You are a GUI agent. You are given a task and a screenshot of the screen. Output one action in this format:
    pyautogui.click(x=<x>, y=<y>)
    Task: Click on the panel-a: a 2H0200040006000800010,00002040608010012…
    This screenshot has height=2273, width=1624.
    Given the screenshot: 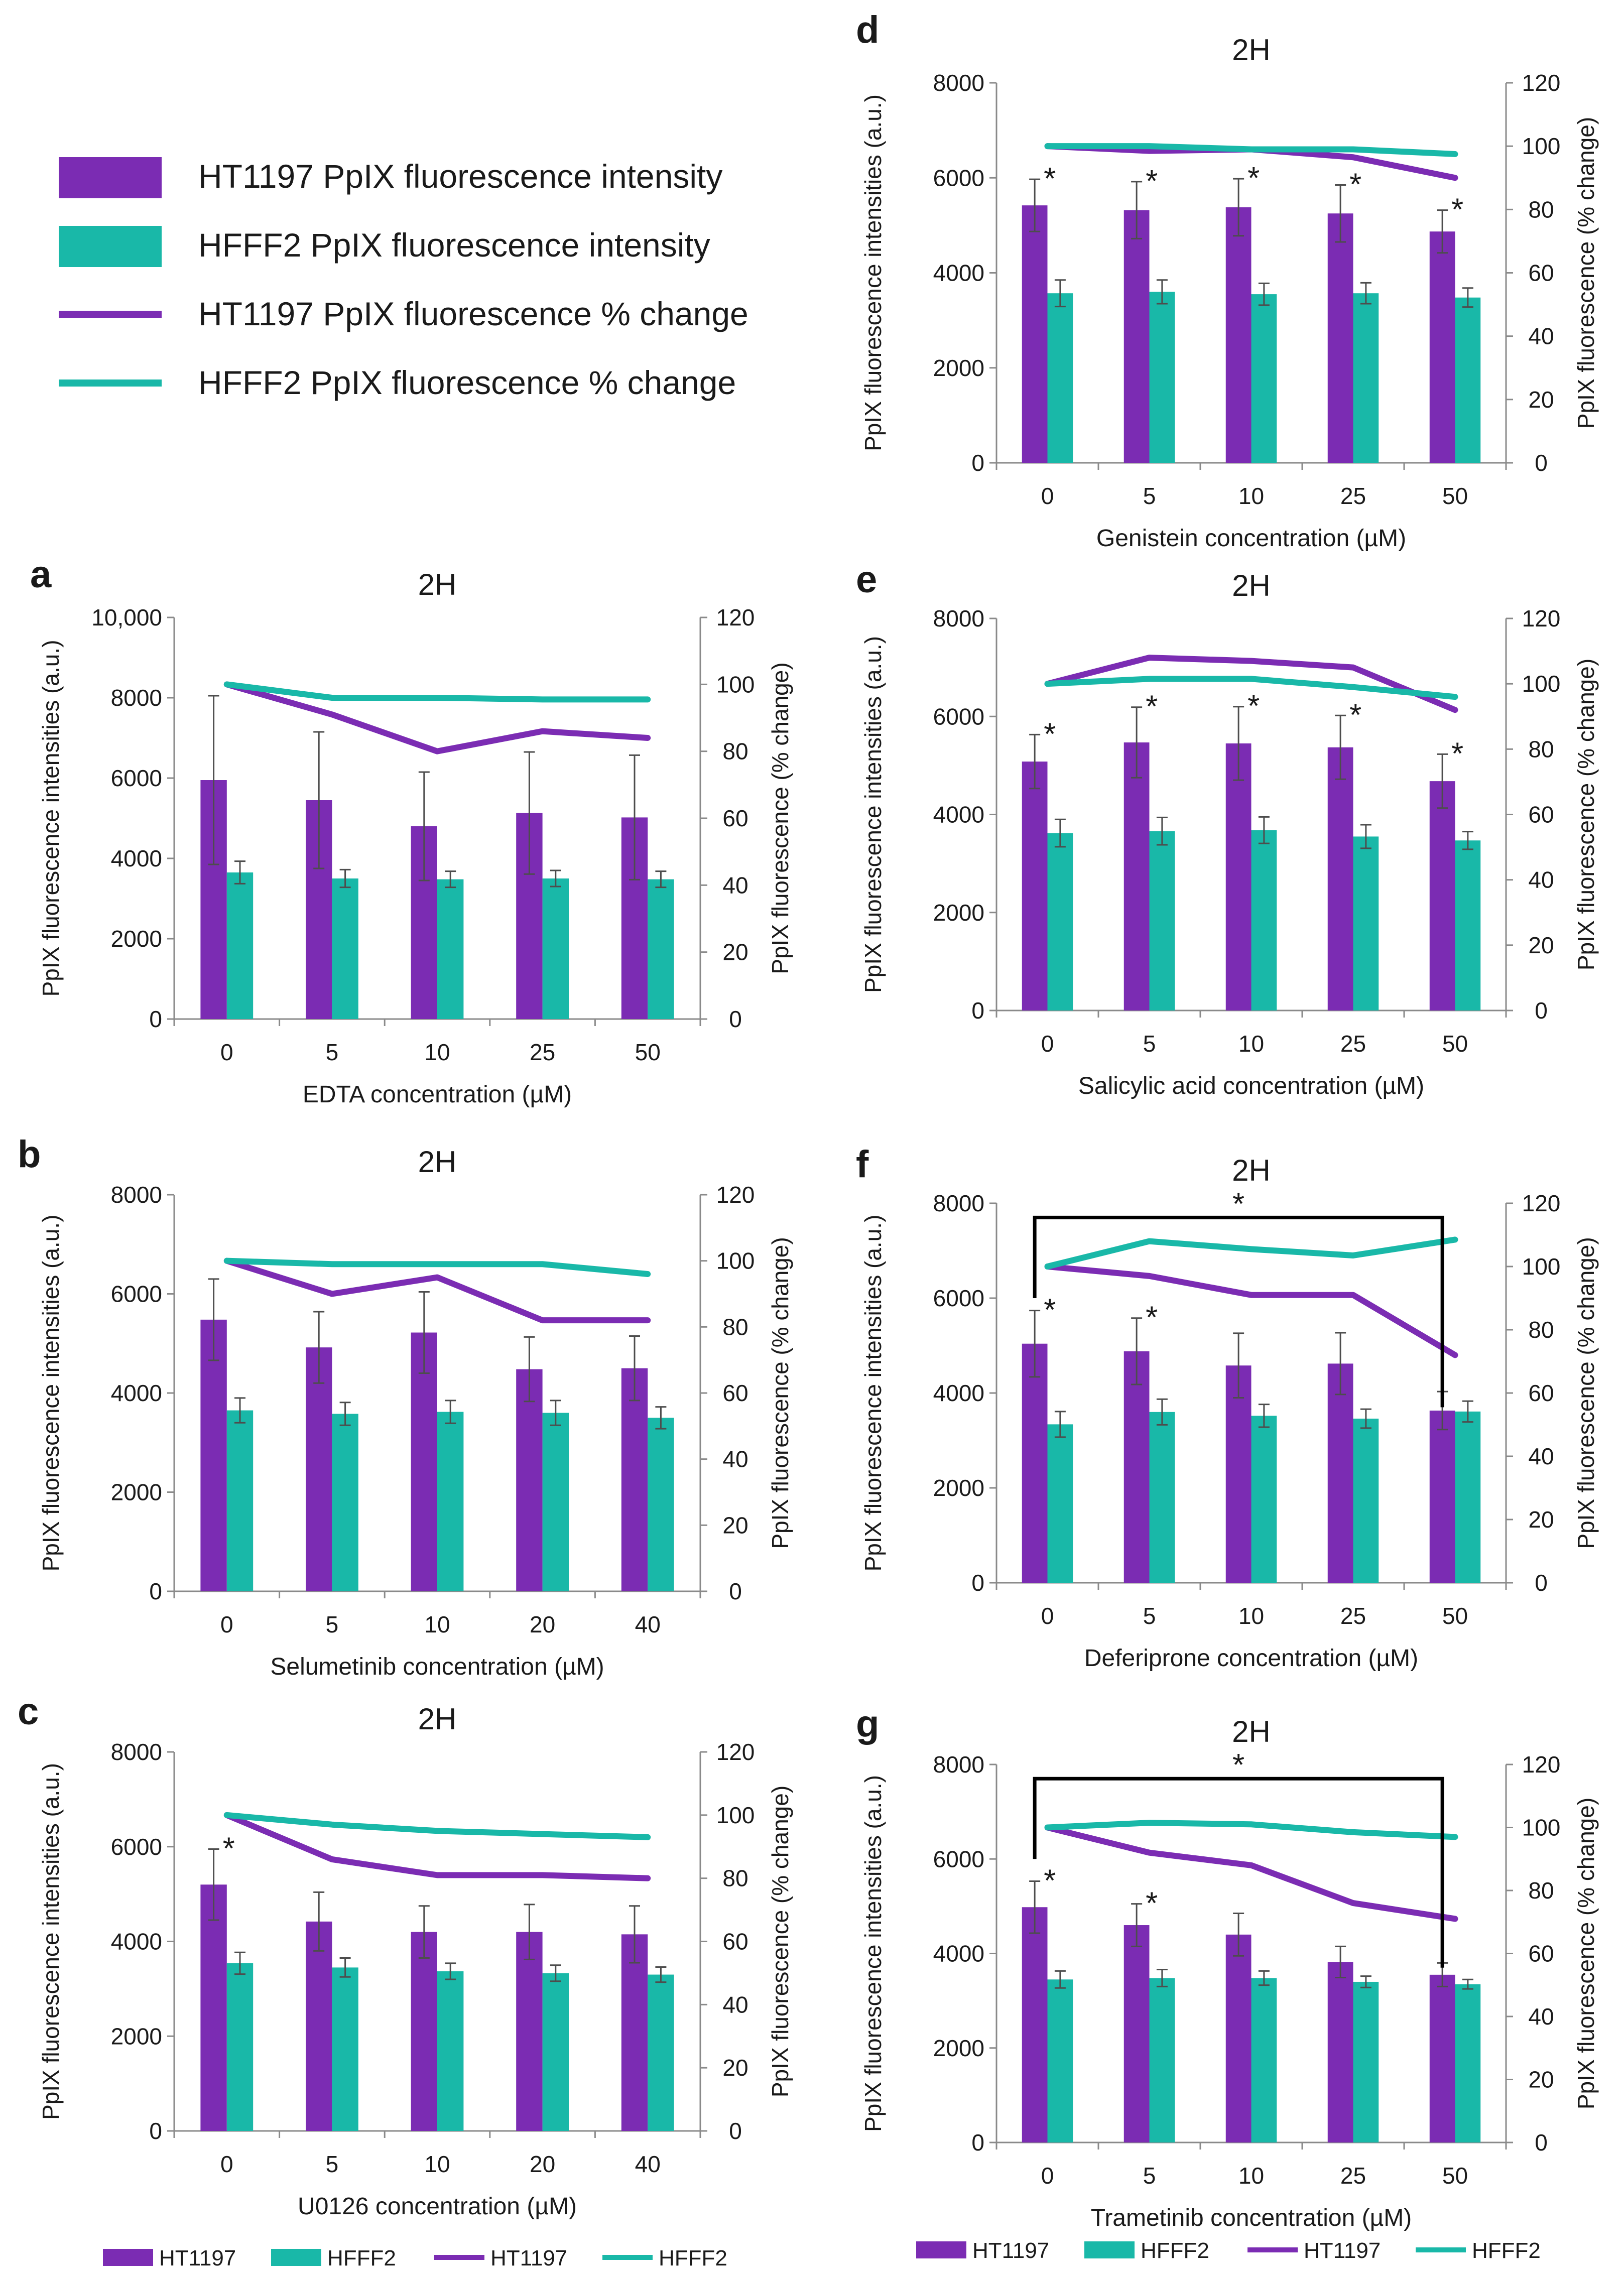 What is the action you would take?
    pyautogui.click(x=411, y=830)
    